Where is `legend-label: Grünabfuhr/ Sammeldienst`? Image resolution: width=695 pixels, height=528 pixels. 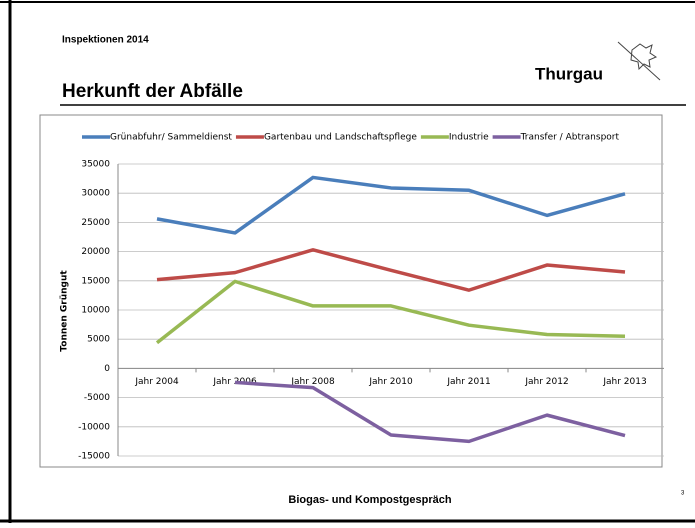 legend-label: Grünabfuhr/ Sammeldienst is located at coordinates (171, 138).